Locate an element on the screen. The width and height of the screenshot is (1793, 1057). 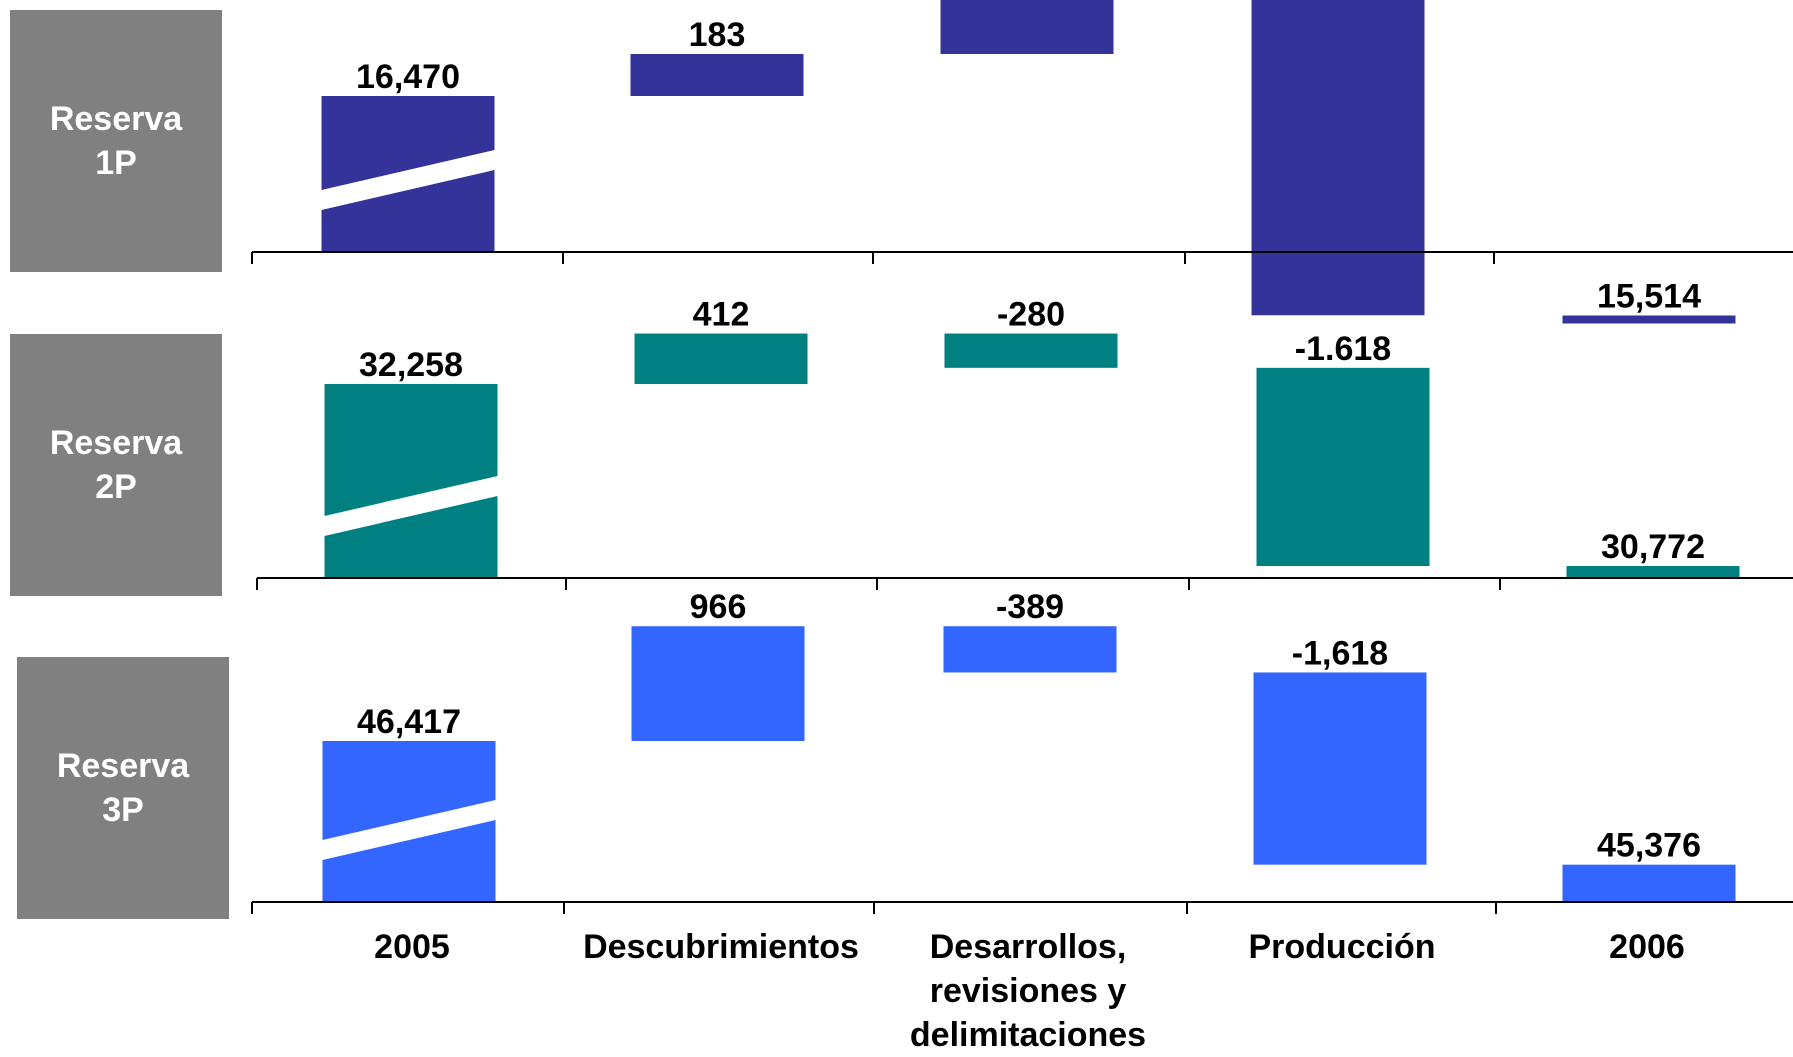
data-label: -280 is located at coordinates (1031, 315).